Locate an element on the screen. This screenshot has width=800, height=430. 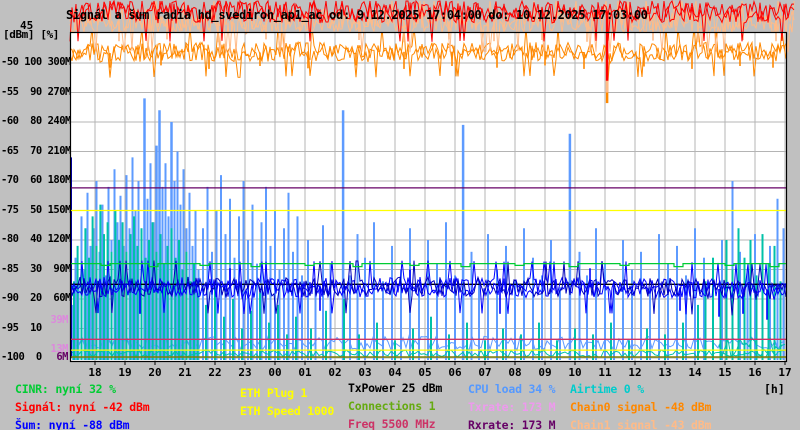
legend-freq: Freq 5500 MHz is located at coordinates (392, 423).